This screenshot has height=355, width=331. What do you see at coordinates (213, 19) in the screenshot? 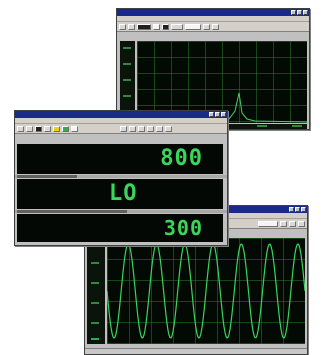
I see `spectrum-menubar` at bounding box center [213, 19].